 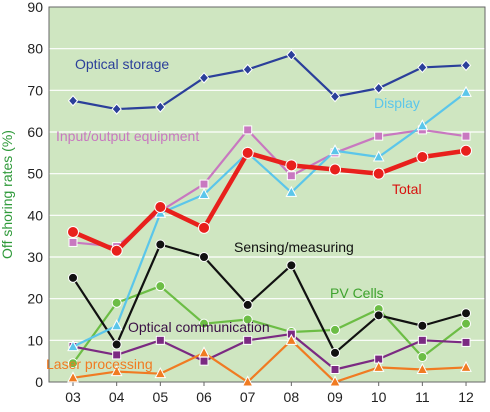 What do you see at coordinates (357, 293) in the screenshot?
I see `series-label: PV Cells` at bounding box center [357, 293].